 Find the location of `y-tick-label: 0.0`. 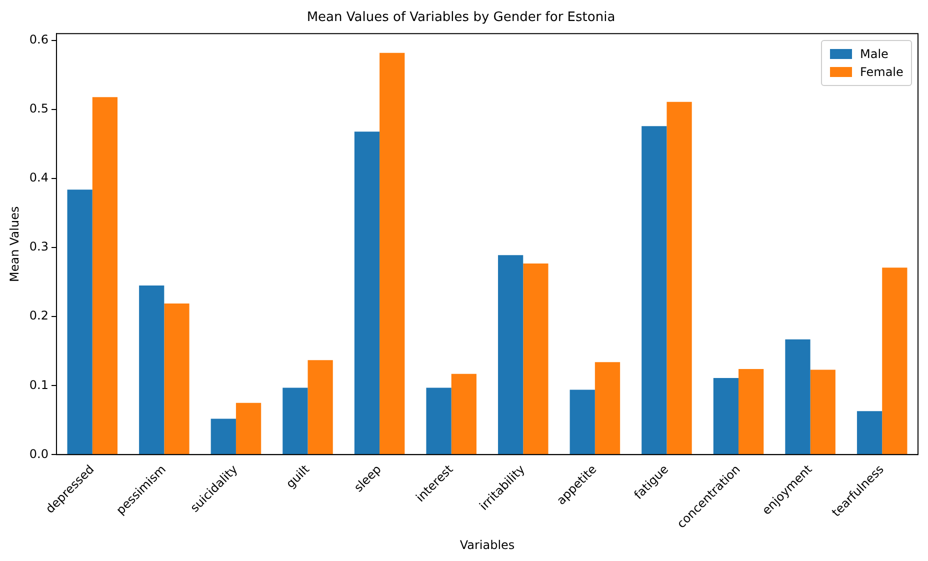

y-tick-label: 0.0 is located at coordinates (38, 453).